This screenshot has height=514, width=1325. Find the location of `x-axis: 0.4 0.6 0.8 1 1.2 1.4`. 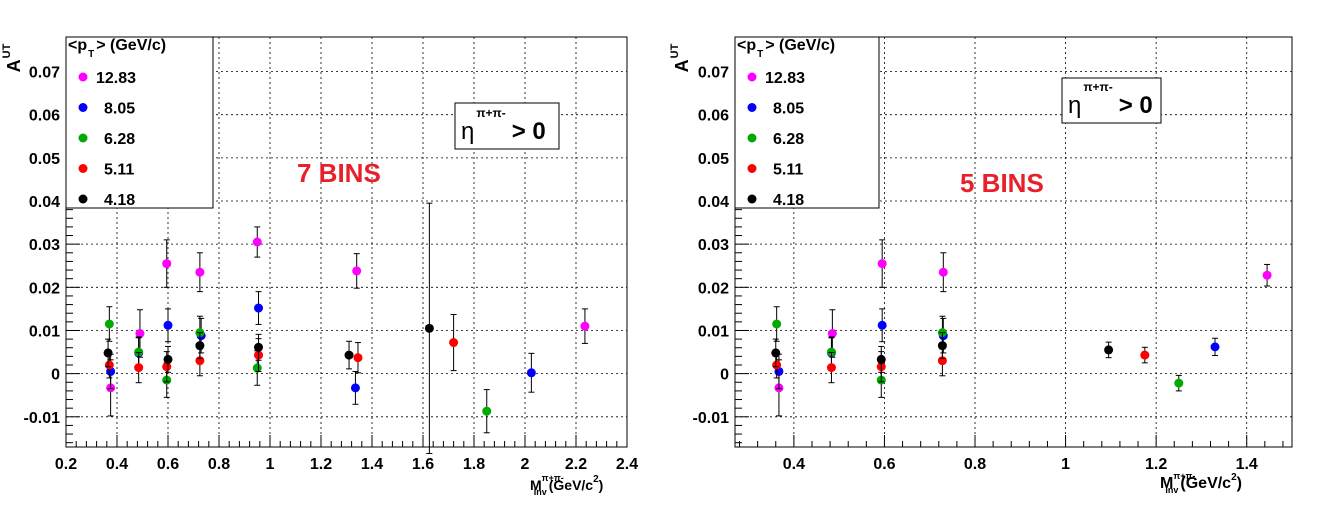

x-axis: 0.4 0.6 0.8 1 1.2 1.4 is located at coordinates (1011, 454).